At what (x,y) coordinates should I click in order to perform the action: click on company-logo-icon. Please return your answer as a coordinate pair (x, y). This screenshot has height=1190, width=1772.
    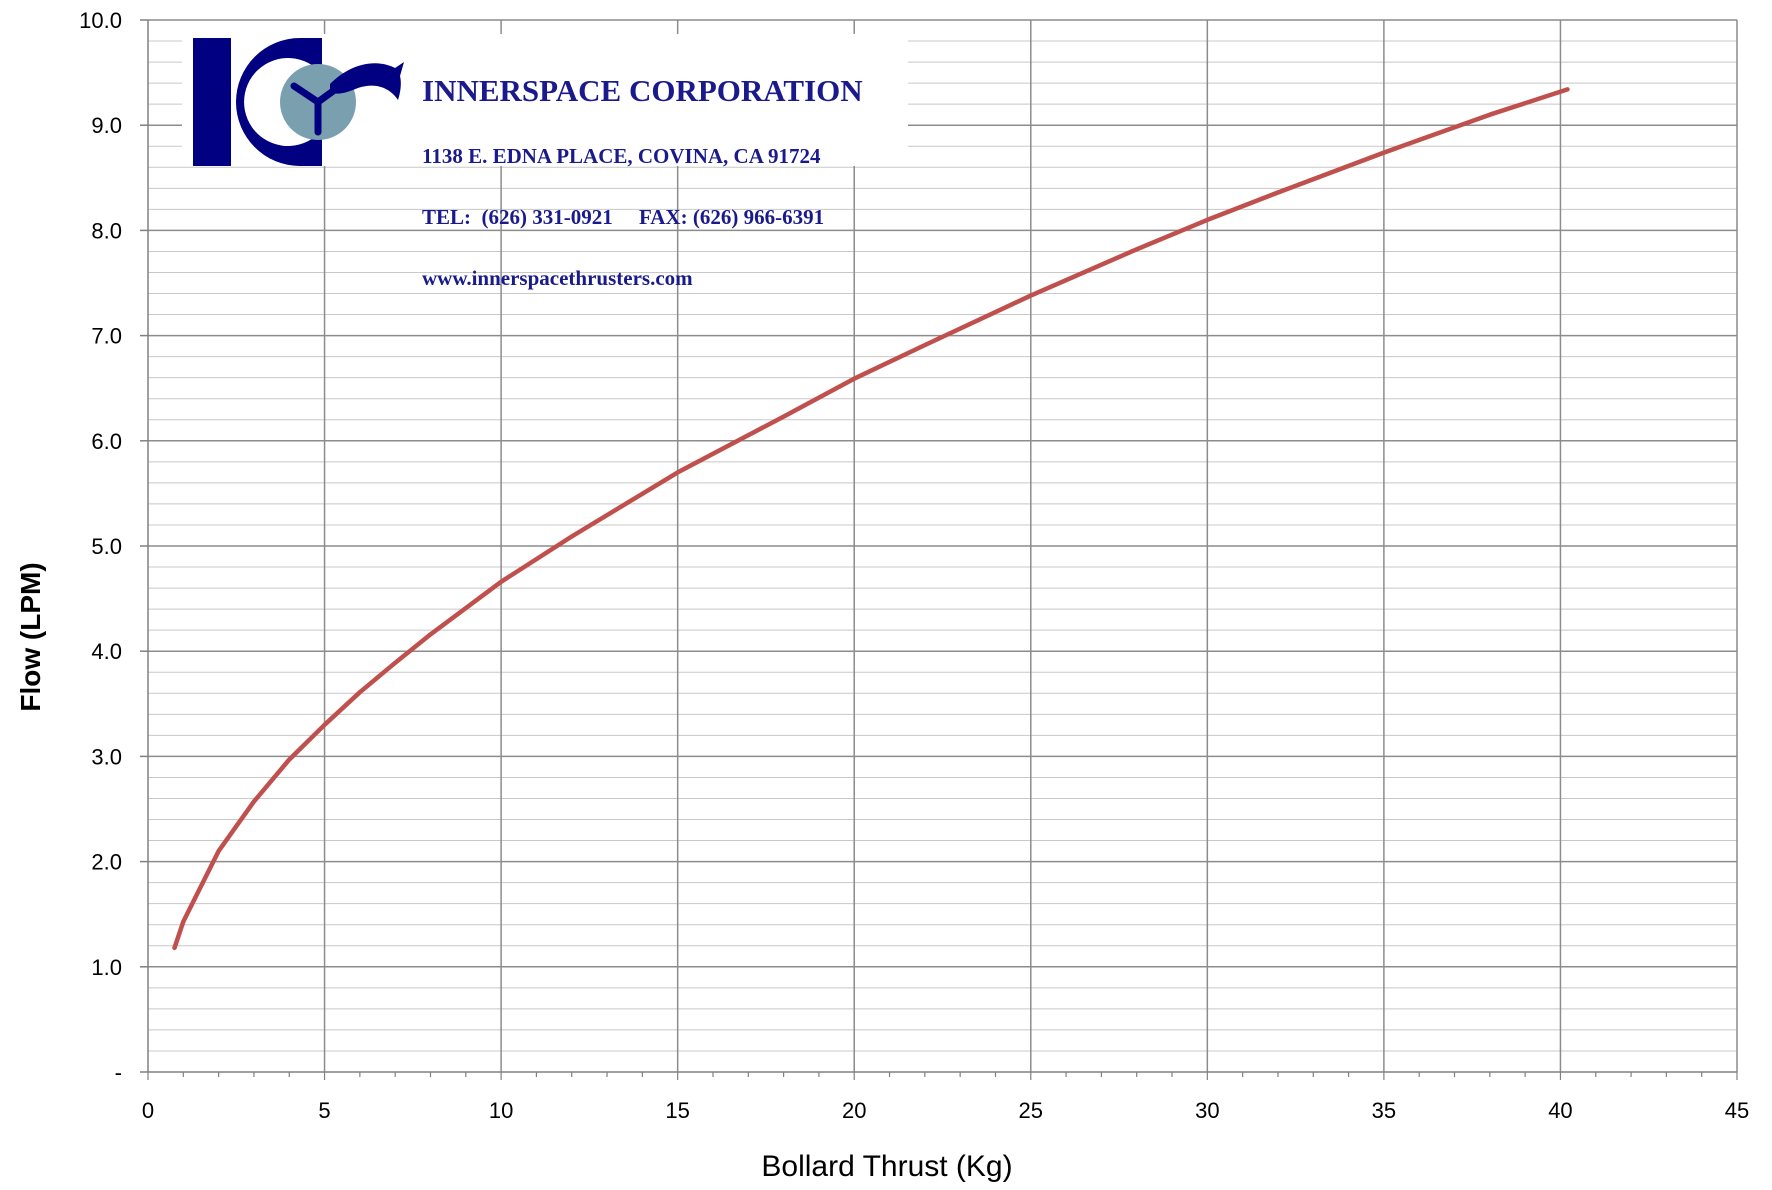
    Looking at the image, I should click on (298, 102).